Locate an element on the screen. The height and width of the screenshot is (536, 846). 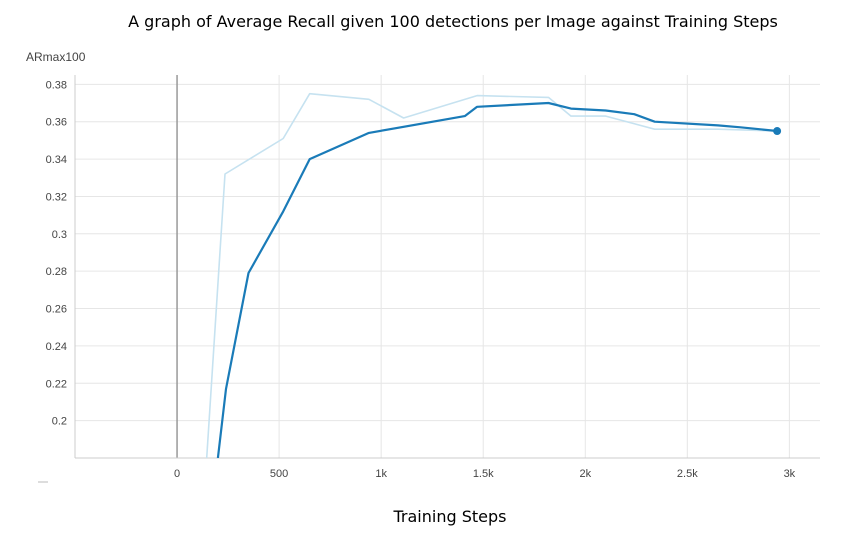
y-axis-label: ARmax100 is located at coordinates (56, 57).